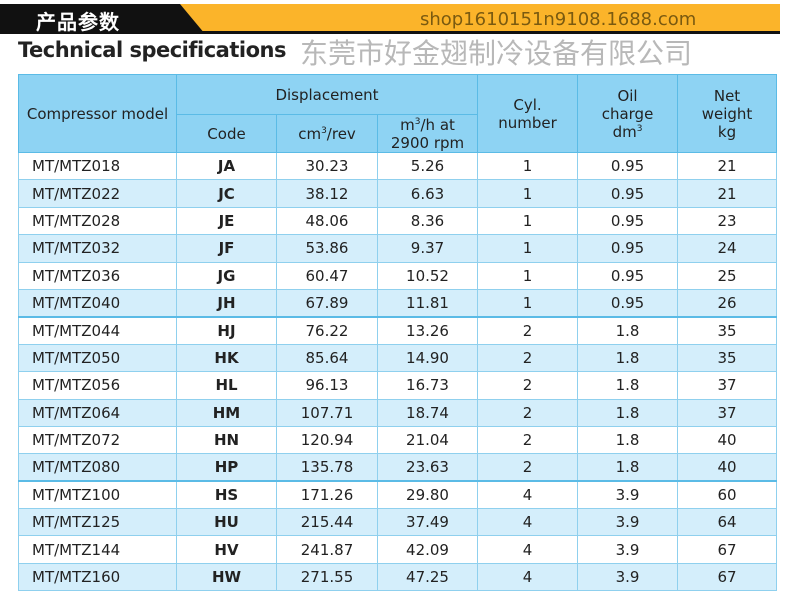 The image size is (798, 594). What do you see at coordinates (327, 221) in the screenshot?
I see `cell-cm3: 48.06` at bounding box center [327, 221].